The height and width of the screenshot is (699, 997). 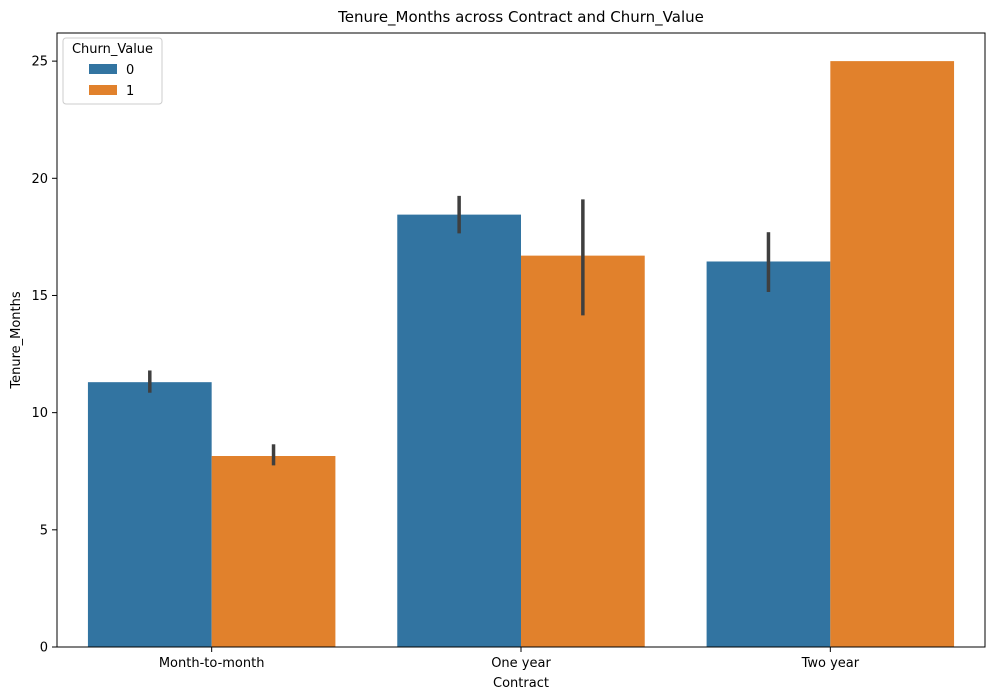 What do you see at coordinates (39, 62) in the screenshot?
I see `y-tick-label: 25` at bounding box center [39, 62].